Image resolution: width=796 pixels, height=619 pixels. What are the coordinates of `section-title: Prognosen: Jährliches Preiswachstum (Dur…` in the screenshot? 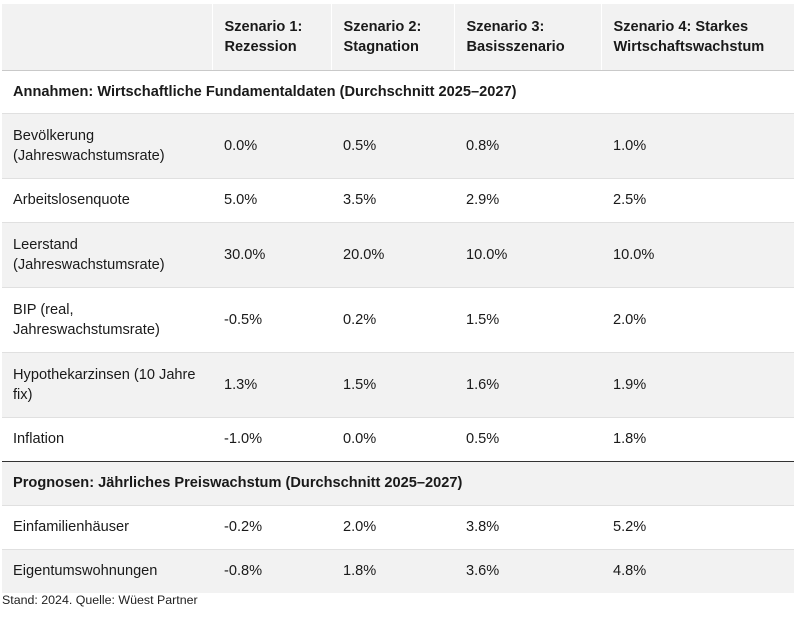 It's located at (238, 483).